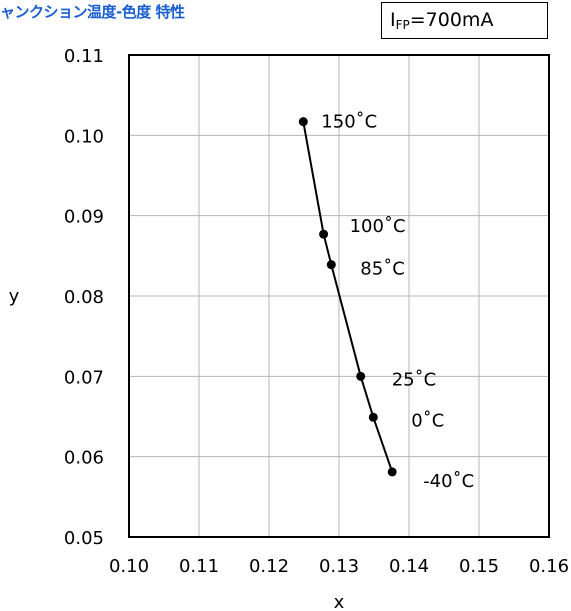 The width and height of the screenshot is (571, 611). Describe the element at coordinates (84, 458) in the screenshot. I see `y-tick-label: 0.06` at that location.